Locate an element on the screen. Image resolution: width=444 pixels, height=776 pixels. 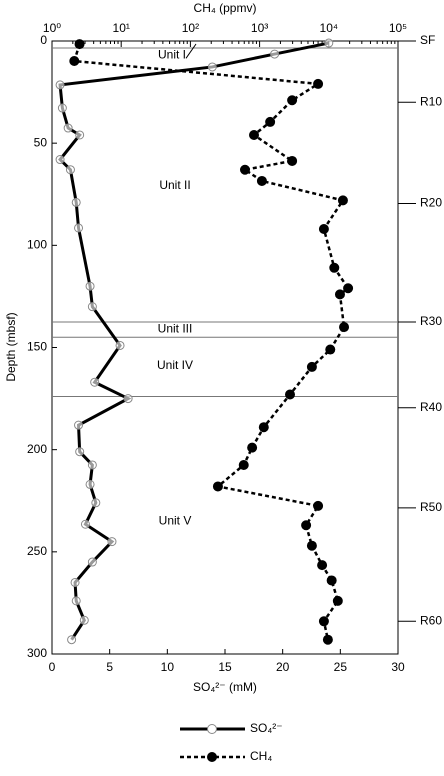
unit-label: Unit V is located at coordinates (175, 520).